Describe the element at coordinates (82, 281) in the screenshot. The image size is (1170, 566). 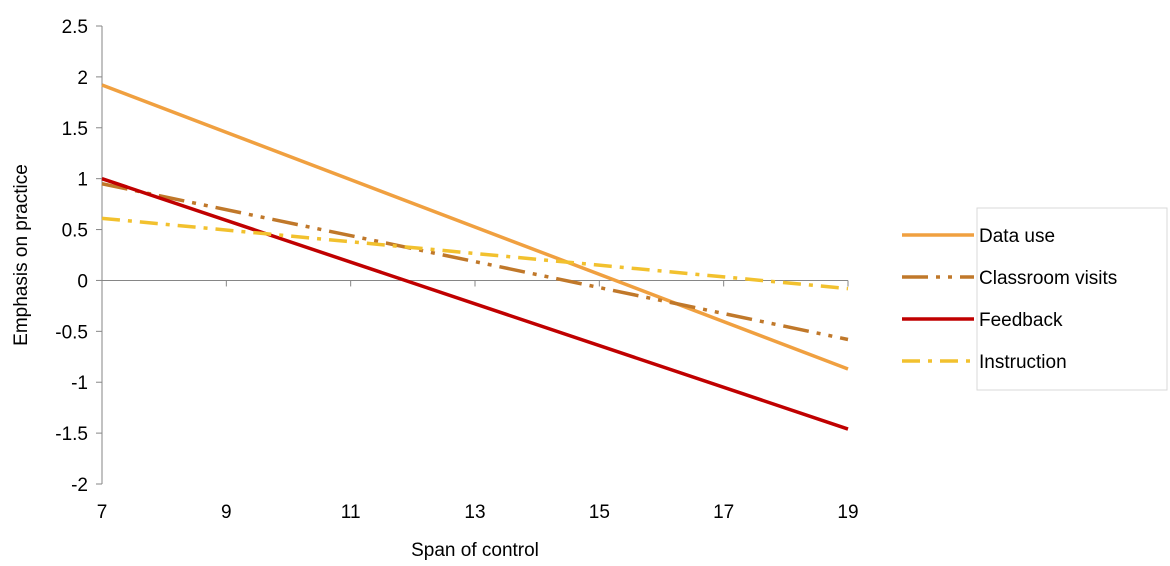
I see `y-tick-label: 0` at that location.